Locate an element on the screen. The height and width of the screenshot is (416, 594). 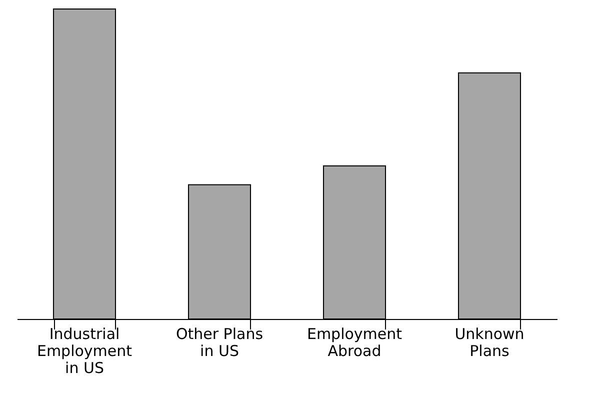
x-tick-label: Employment Abroad is located at coordinates (354, 342).